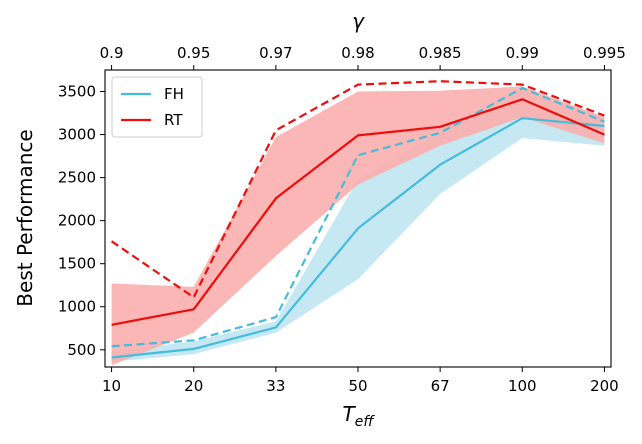 The height and width of the screenshot is (444, 642). Describe the element at coordinates (25, 217) in the screenshot. I see `y-axis-label: Best Performance` at that location.